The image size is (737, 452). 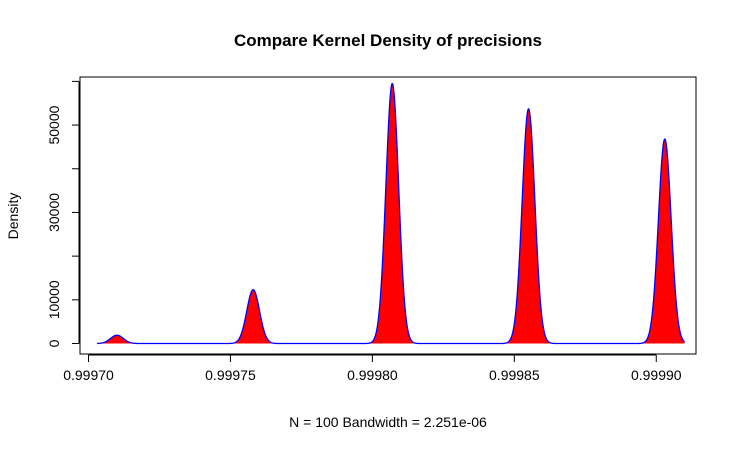 I want to click on y-tick-label: 50000, so click(x=54, y=124).